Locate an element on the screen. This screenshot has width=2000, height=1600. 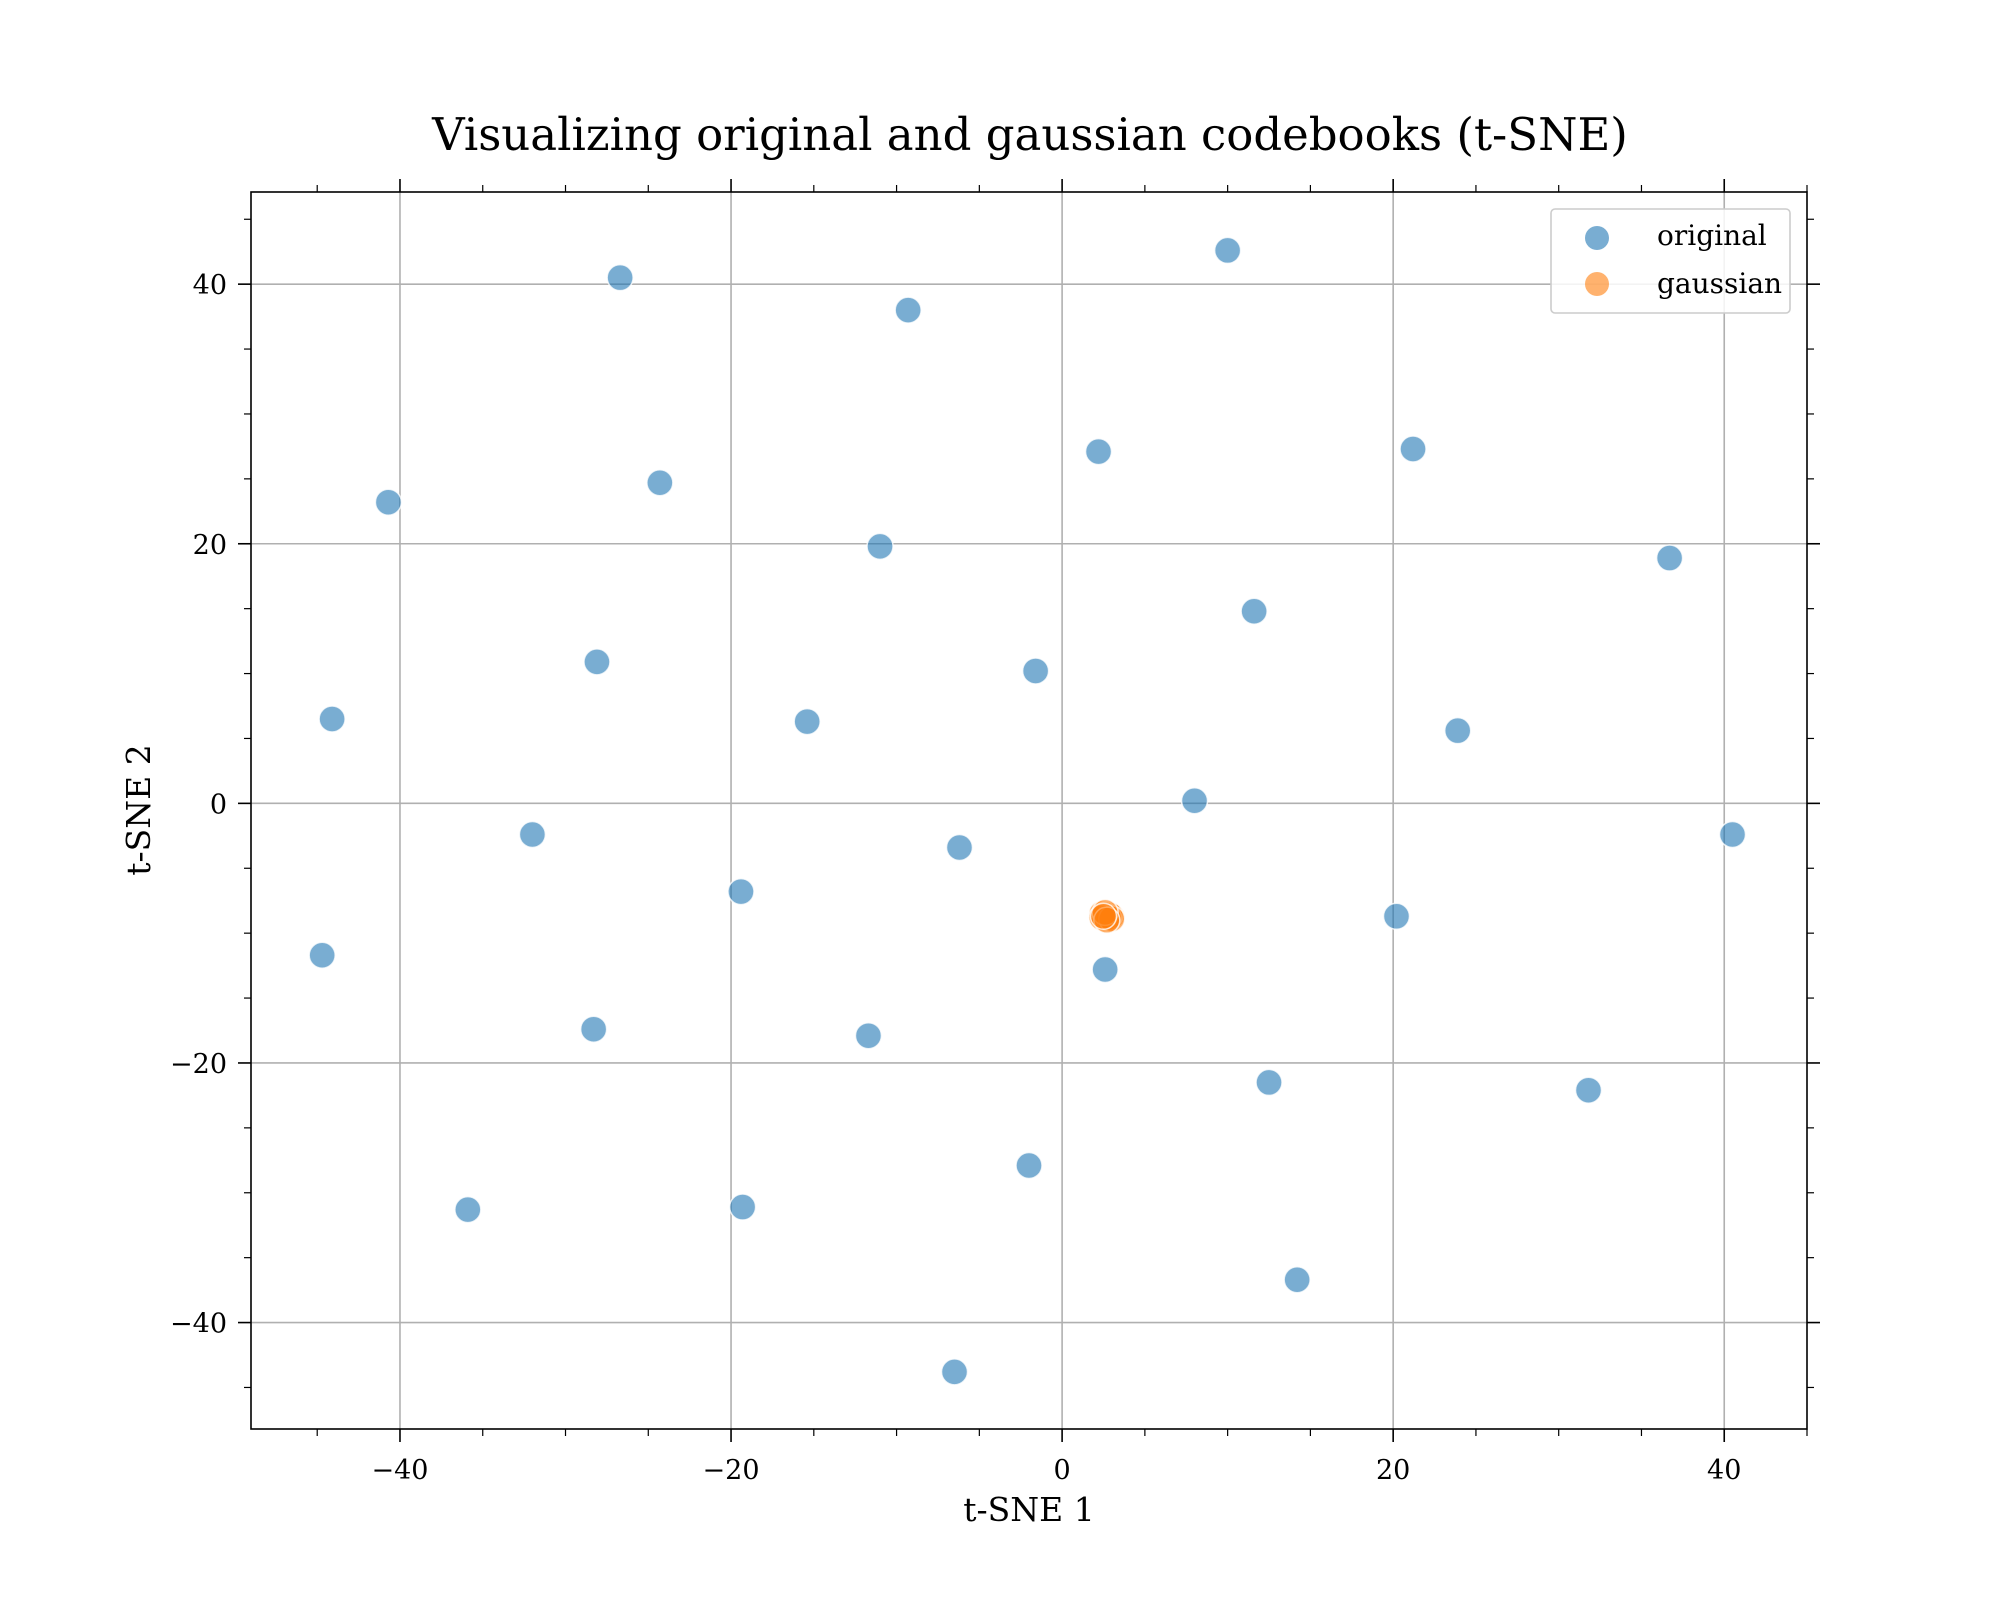
y-axis-label: t-SNE 2 is located at coordinates (138, 809).